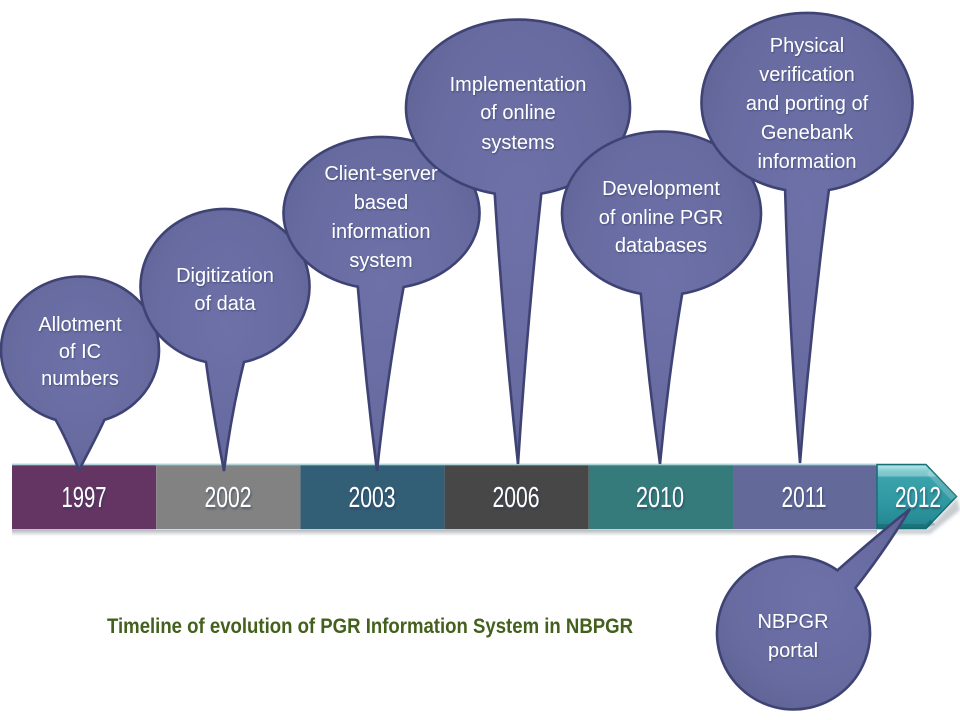 Image resolution: width=960 pixels, height=720 pixels. What do you see at coordinates (80, 379) in the screenshot?
I see `svg-text: numbers` at bounding box center [80, 379].